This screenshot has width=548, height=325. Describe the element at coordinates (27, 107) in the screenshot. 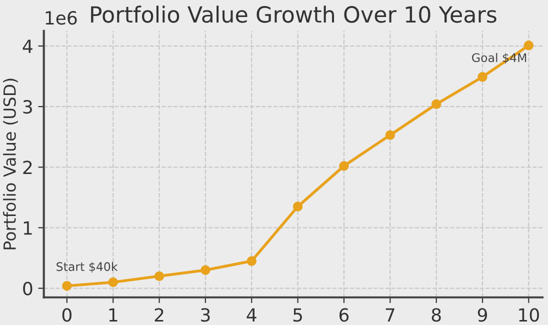

I see `y-tick-label: 3` at that location.